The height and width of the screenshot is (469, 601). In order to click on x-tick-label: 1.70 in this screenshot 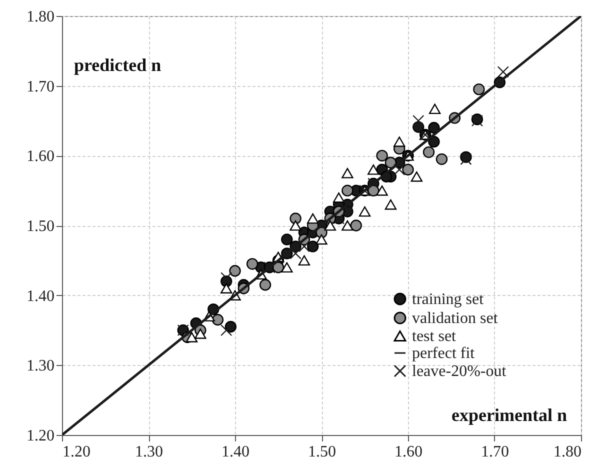, I will do `click(495, 452)`.